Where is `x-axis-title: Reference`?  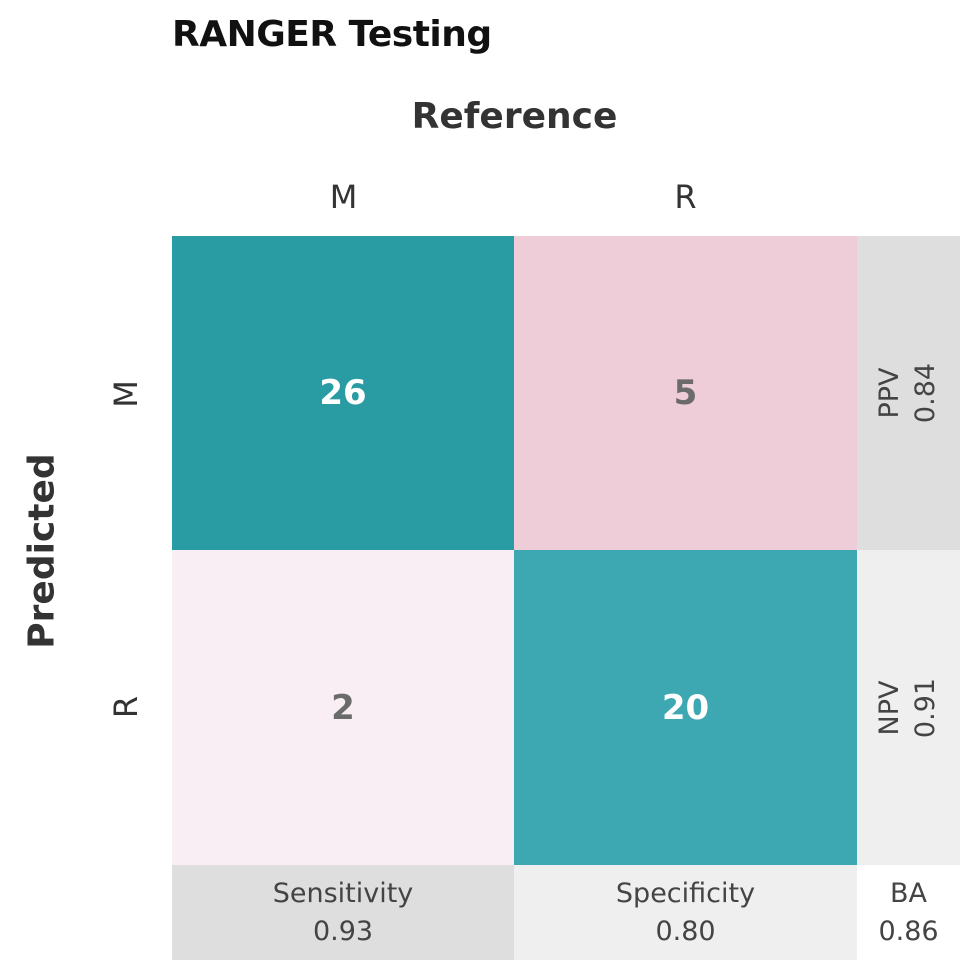 x-axis-title: Reference is located at coordinates (514, 116).